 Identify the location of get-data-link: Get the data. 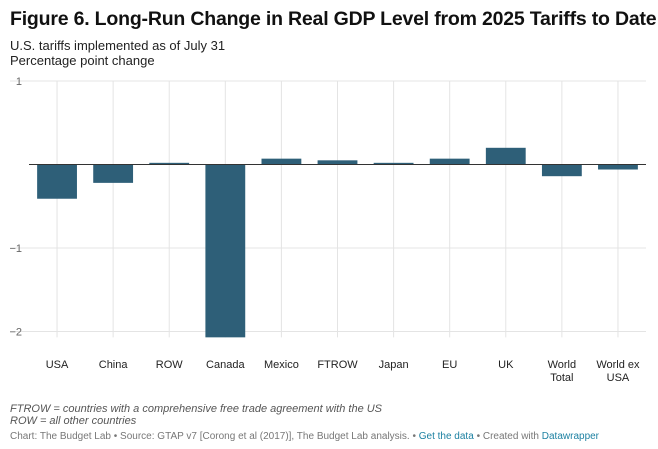
(446, 436).